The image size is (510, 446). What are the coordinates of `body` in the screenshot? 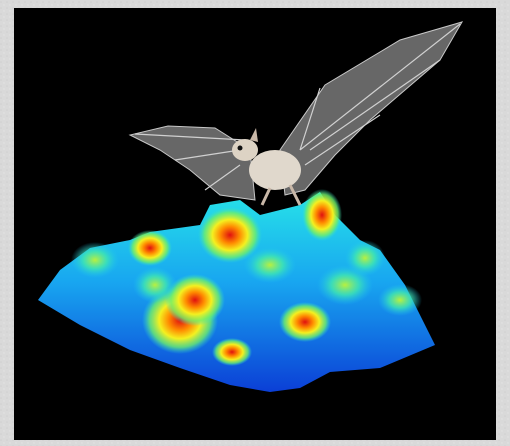 It's located at (275, 170).